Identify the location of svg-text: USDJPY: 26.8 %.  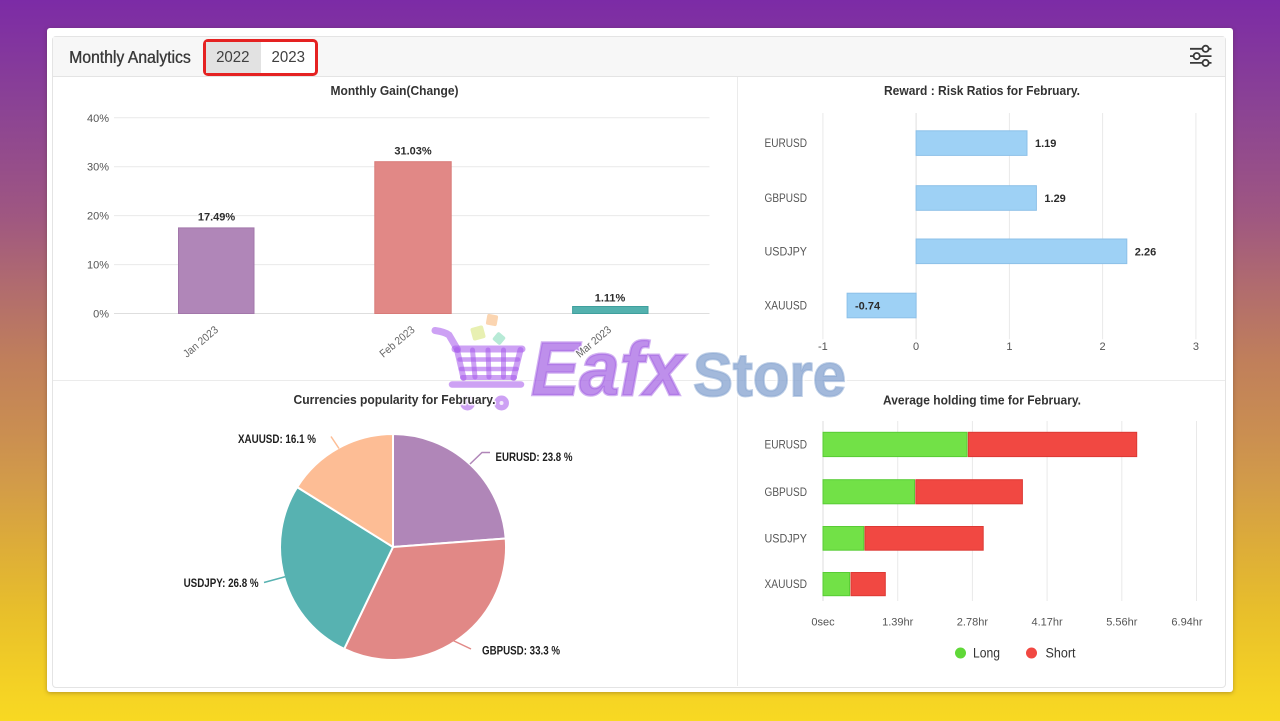
(221, 583).